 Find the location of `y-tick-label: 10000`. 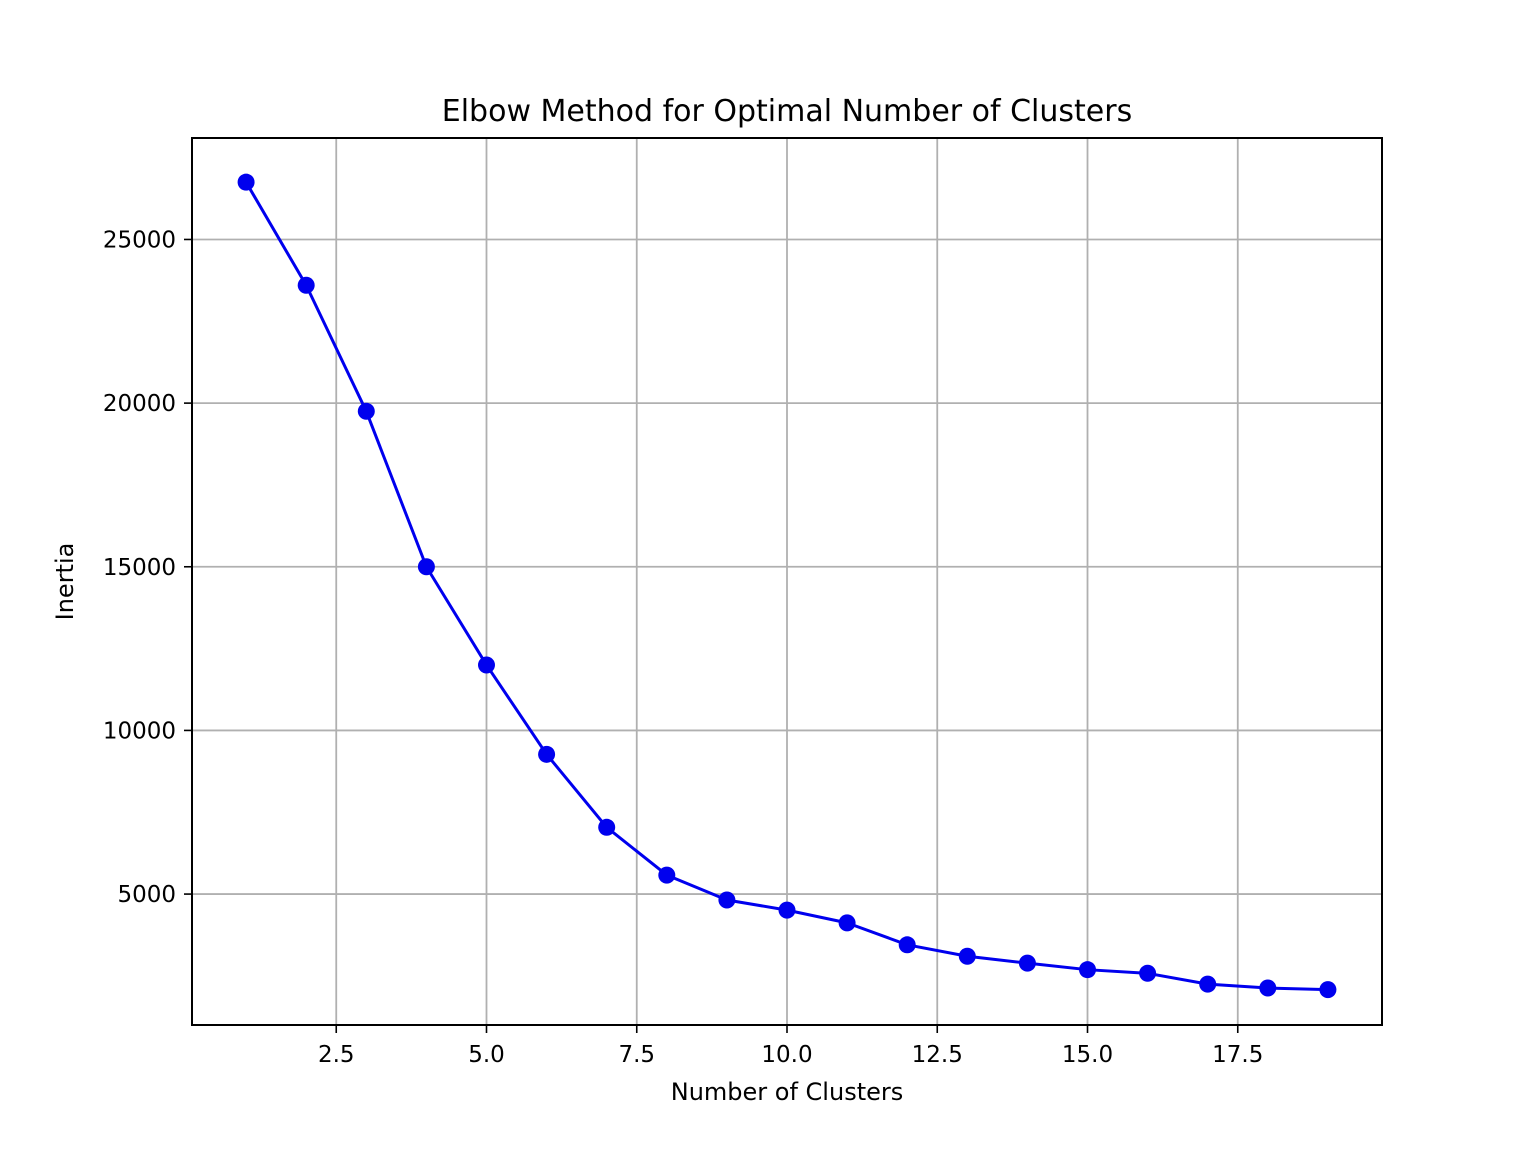

y-tick-label: 10000 is located at coordinates (139, 731).